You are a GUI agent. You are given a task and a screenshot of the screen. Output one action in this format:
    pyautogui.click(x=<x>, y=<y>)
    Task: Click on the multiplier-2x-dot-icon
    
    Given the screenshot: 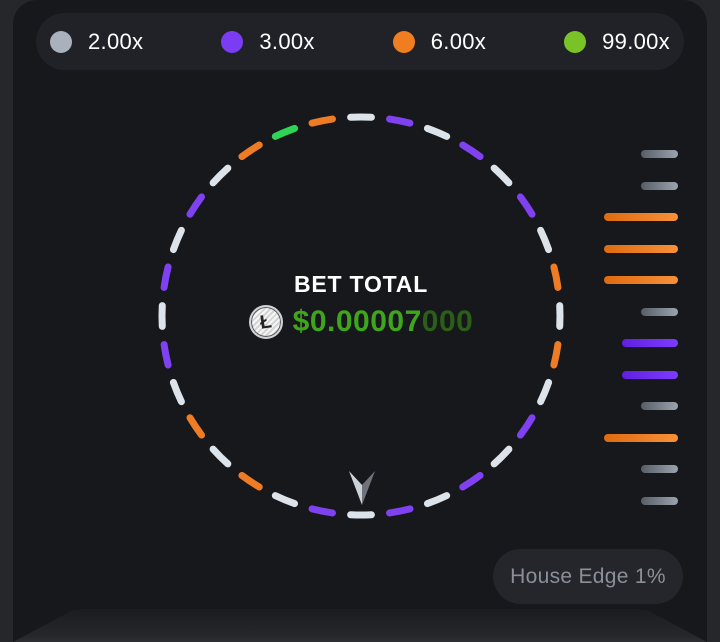 What is the action you would take?
    pyautogui.click(x=61, y=41)
    